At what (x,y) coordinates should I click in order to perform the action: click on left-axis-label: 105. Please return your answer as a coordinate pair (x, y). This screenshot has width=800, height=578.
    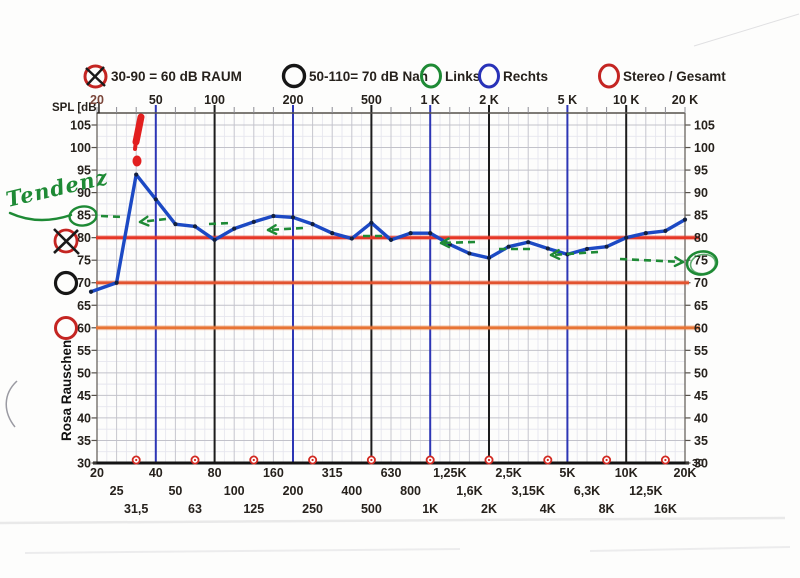
    Looking at the image, I should click on (80, 126).